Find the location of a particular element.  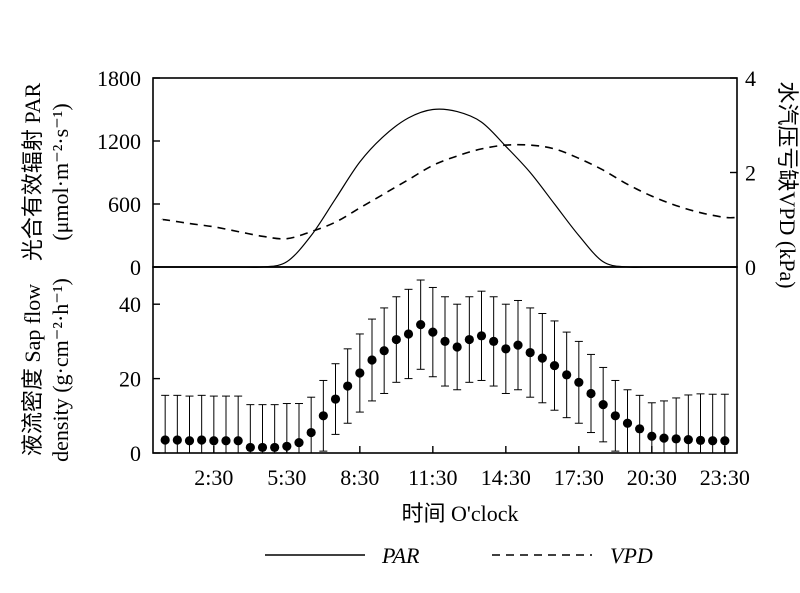

top-left-y-tick-label: 1200 is located at coordinates (119, 141).